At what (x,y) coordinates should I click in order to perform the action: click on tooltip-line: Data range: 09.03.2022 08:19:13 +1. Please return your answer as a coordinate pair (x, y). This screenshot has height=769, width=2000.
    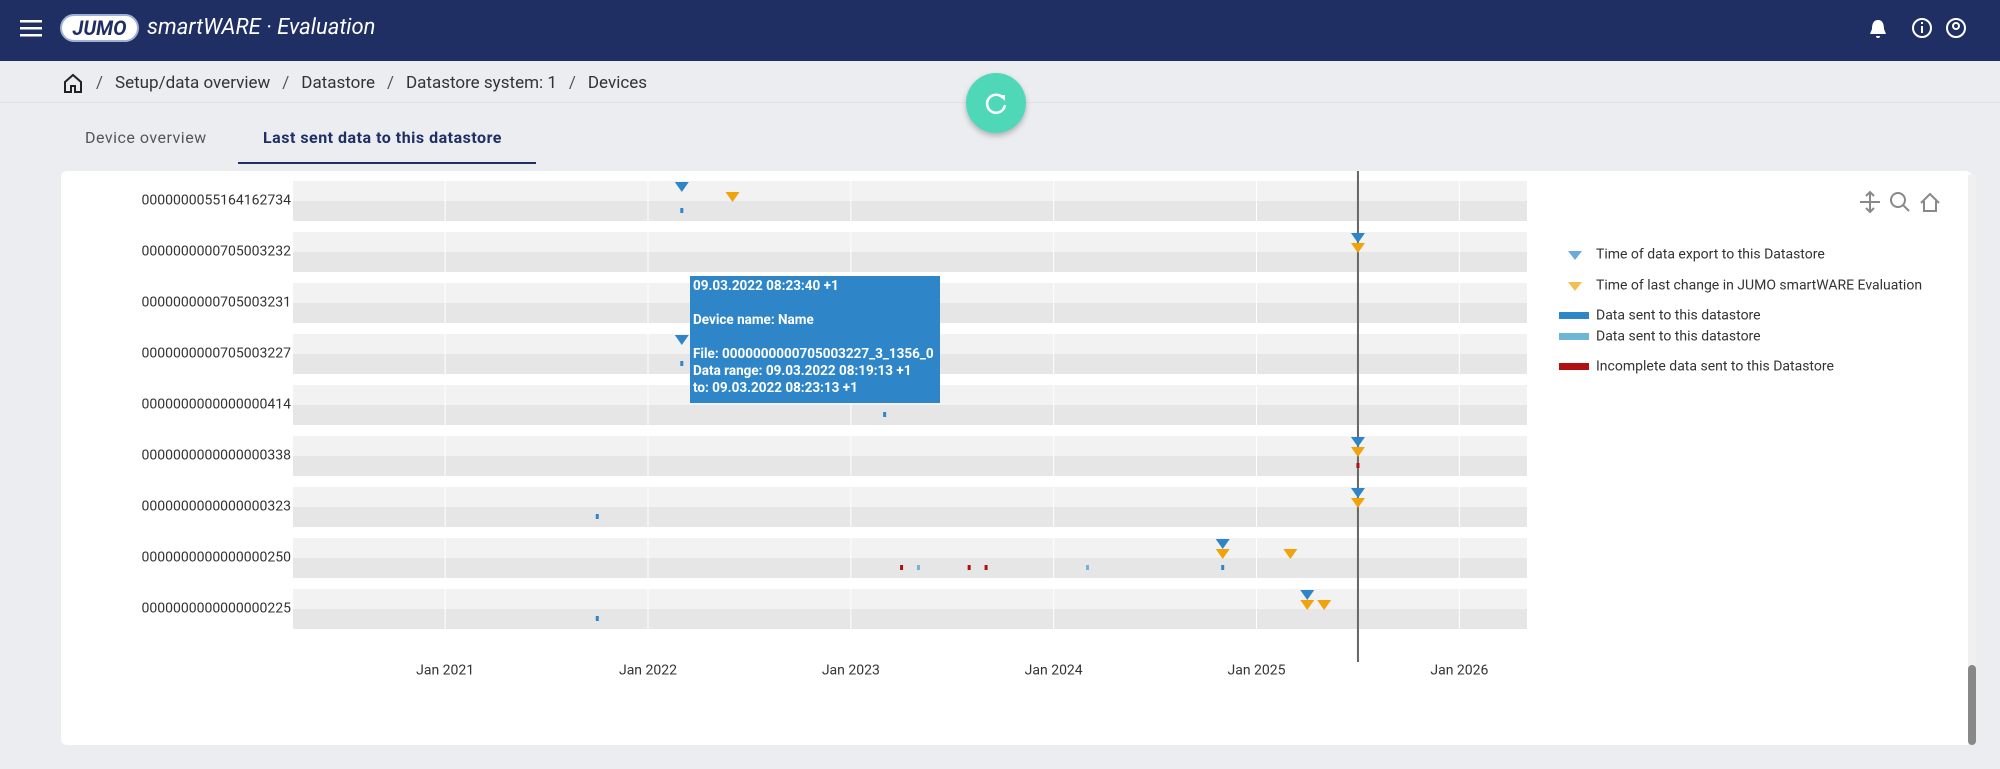
    Looking at the image, I should click on (802, 371).